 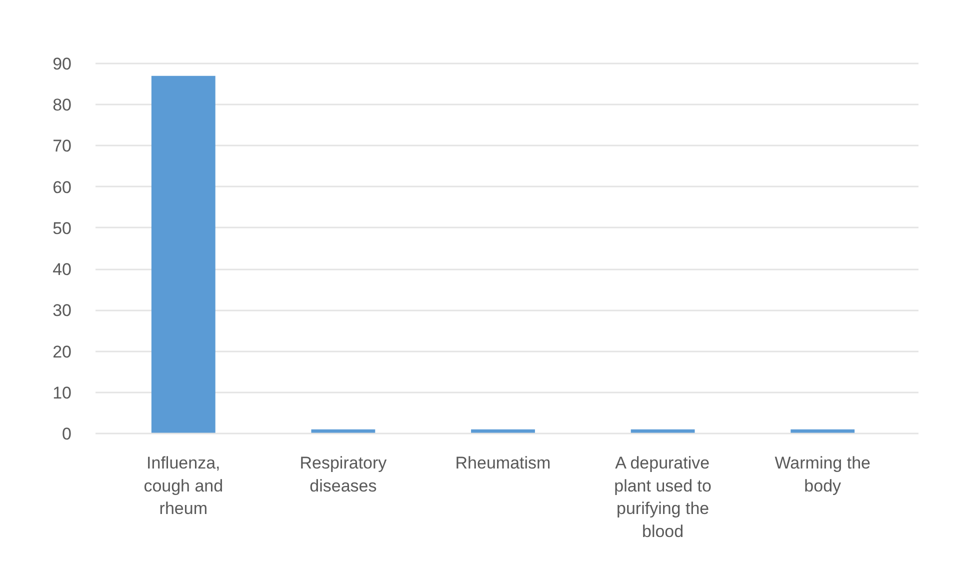 I want to click on y-tick-label: 50, so click(x=62, y=228).